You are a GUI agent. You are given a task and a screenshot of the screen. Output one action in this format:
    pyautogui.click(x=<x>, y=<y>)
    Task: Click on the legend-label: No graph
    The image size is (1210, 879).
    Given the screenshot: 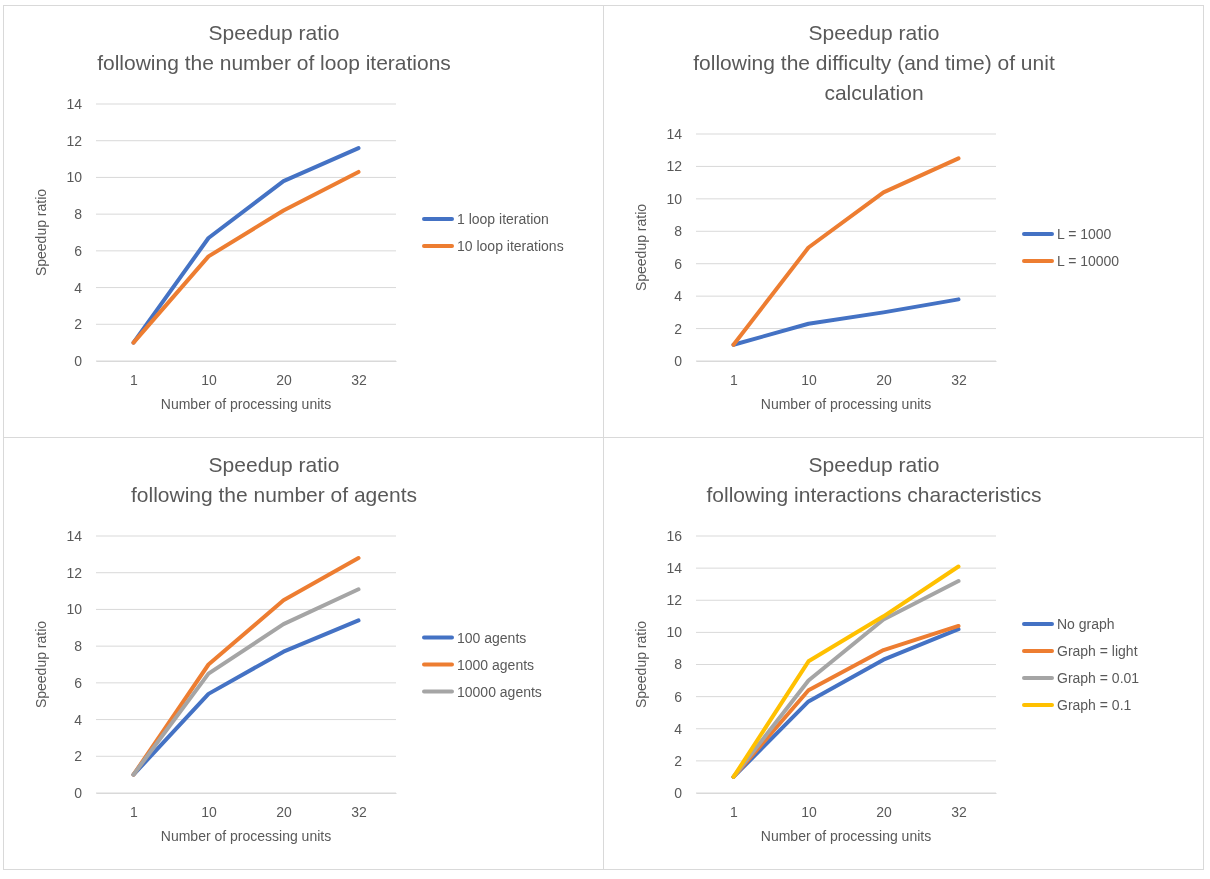 What is the action you would take?
    pyautogui.click(x=1086, y=624)
    